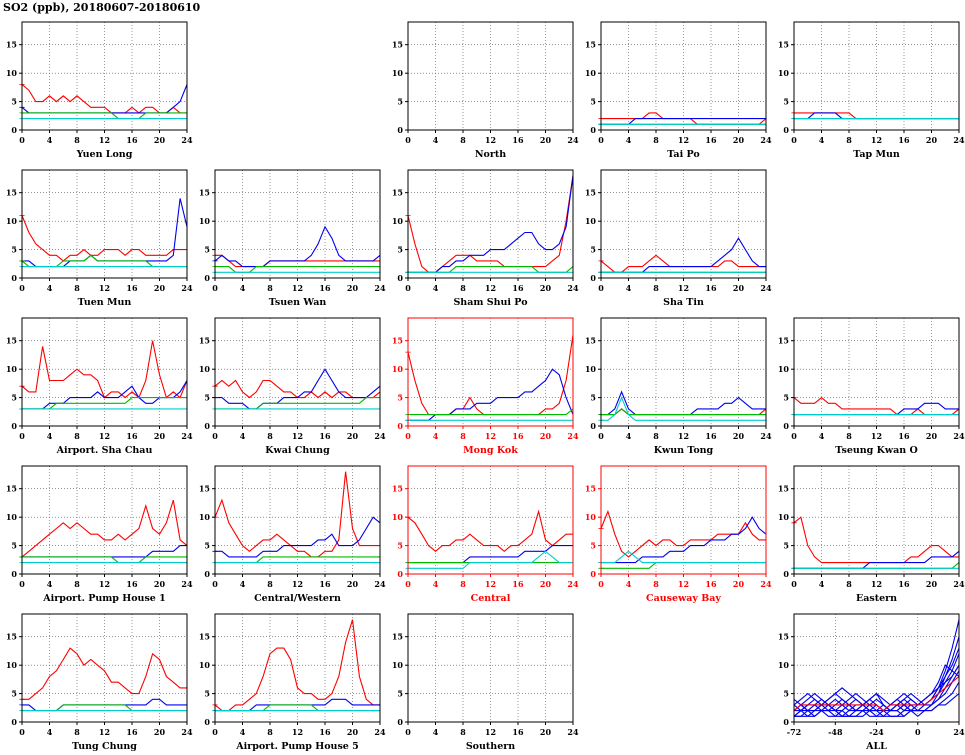 Image resolution: width=965 pixels, height=755 pixels. What do you see at coordinates (99, 386) in the screenshot?
I see `airport-sha-chau-plot: 0 4 8 12 16 20 24 0 5 10 15 Airport. Sha Chau` at bounding box center [99, 386].